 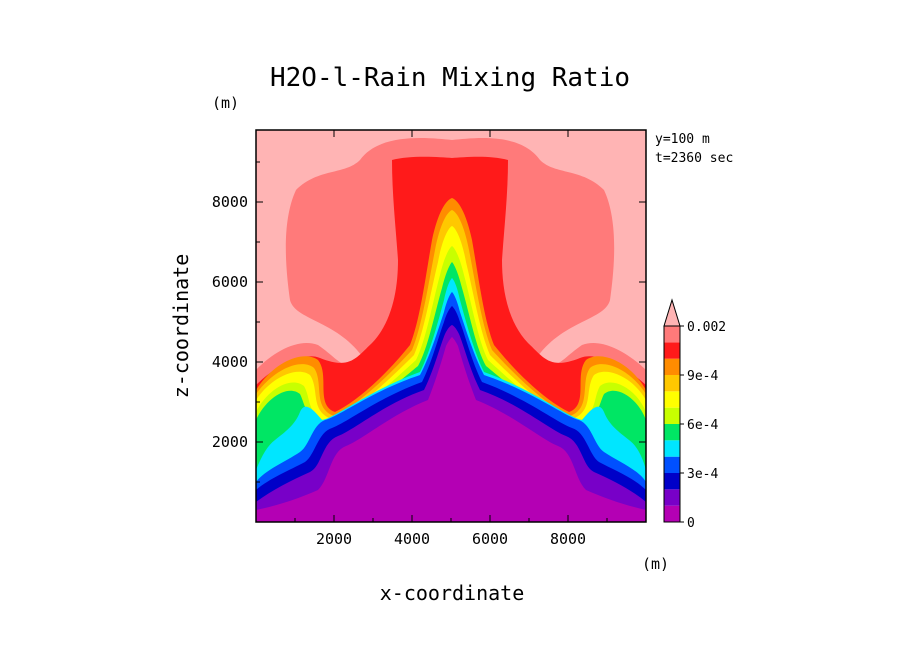 What do you see at coordinates (568, 539) in the screenshot?
I see `x-tick-label: 8000` at bounding box center [568, 539].